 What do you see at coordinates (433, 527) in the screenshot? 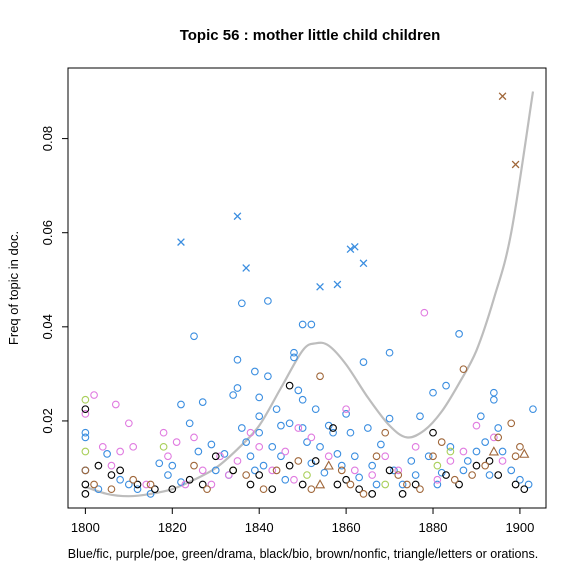
I see `x-tick-label: 1880` at bounding box center [433, 527].